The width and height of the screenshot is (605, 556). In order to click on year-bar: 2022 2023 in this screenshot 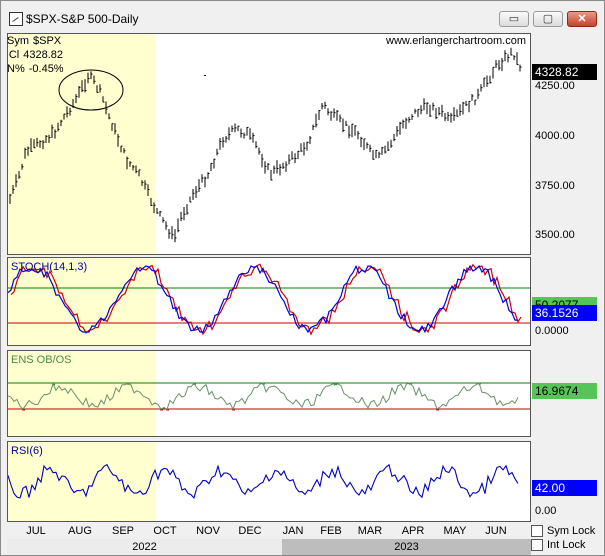, I will do `click(269, 547)`.